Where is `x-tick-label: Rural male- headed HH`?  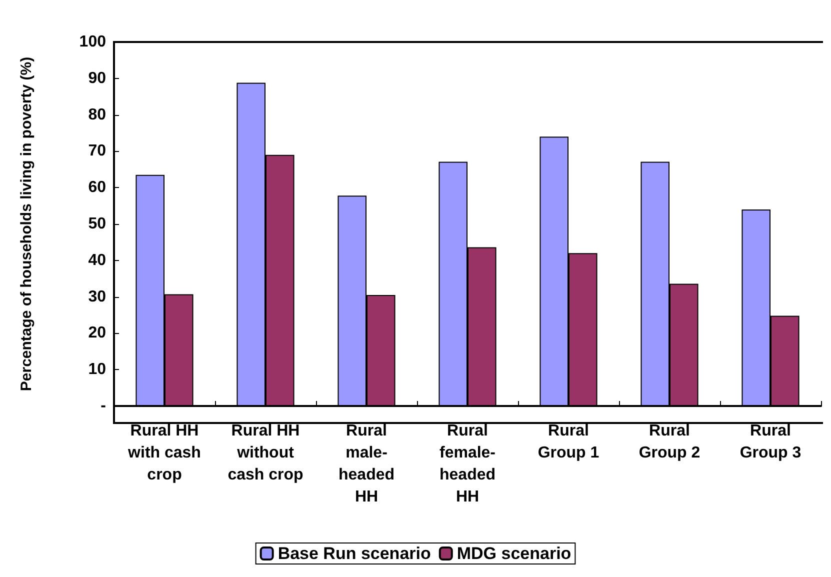
x-tick-label: Rural male- headed HH is located at coordinates (366, 464).